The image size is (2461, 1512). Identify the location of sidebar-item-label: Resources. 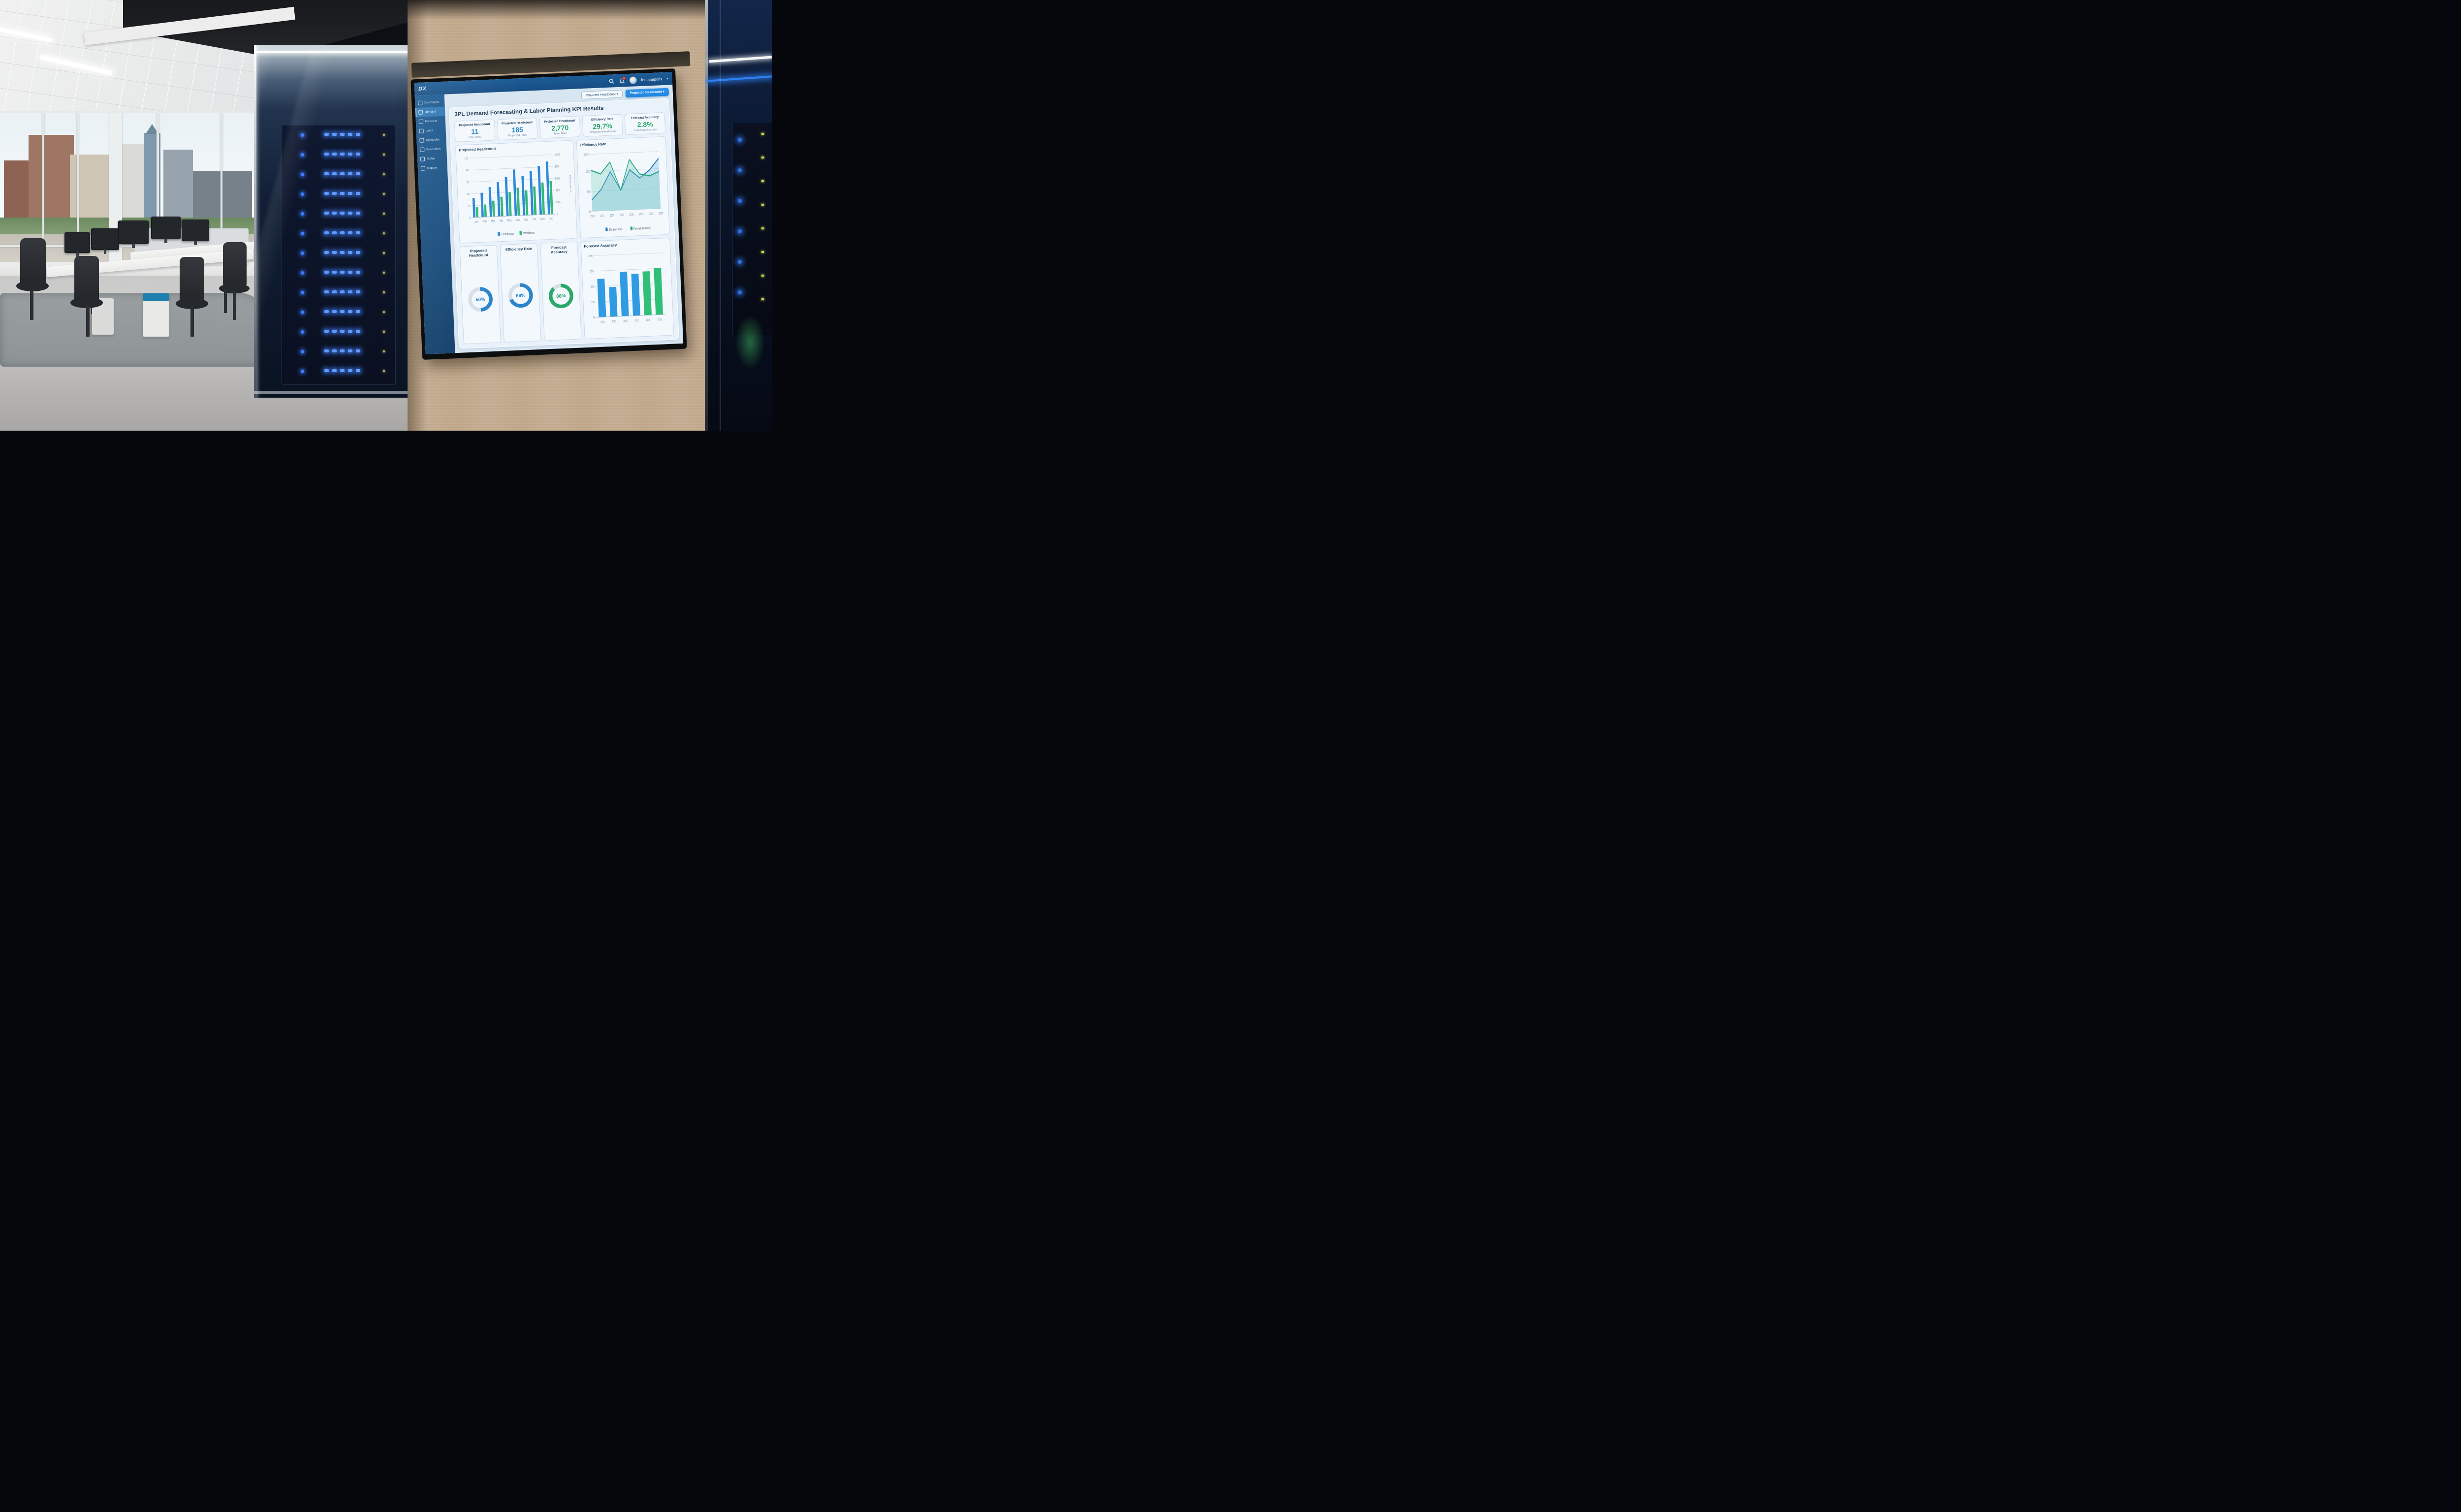
(433, 149).